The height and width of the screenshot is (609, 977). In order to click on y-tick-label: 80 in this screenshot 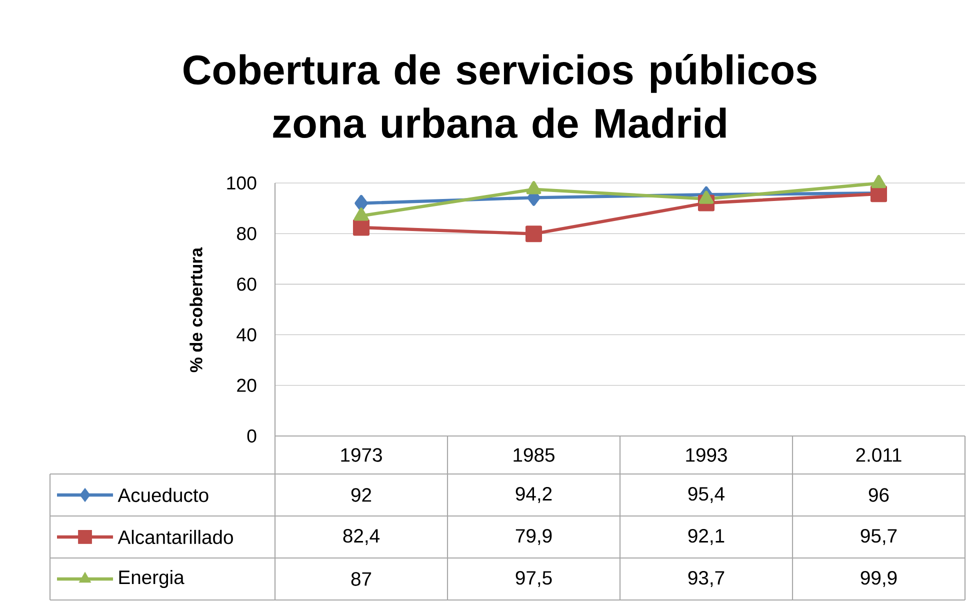, I will do `click(246, 233)`.